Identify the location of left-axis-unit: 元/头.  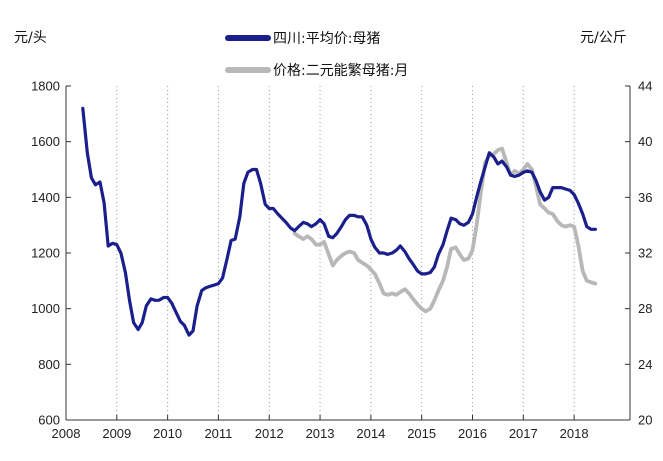
(30, 38).